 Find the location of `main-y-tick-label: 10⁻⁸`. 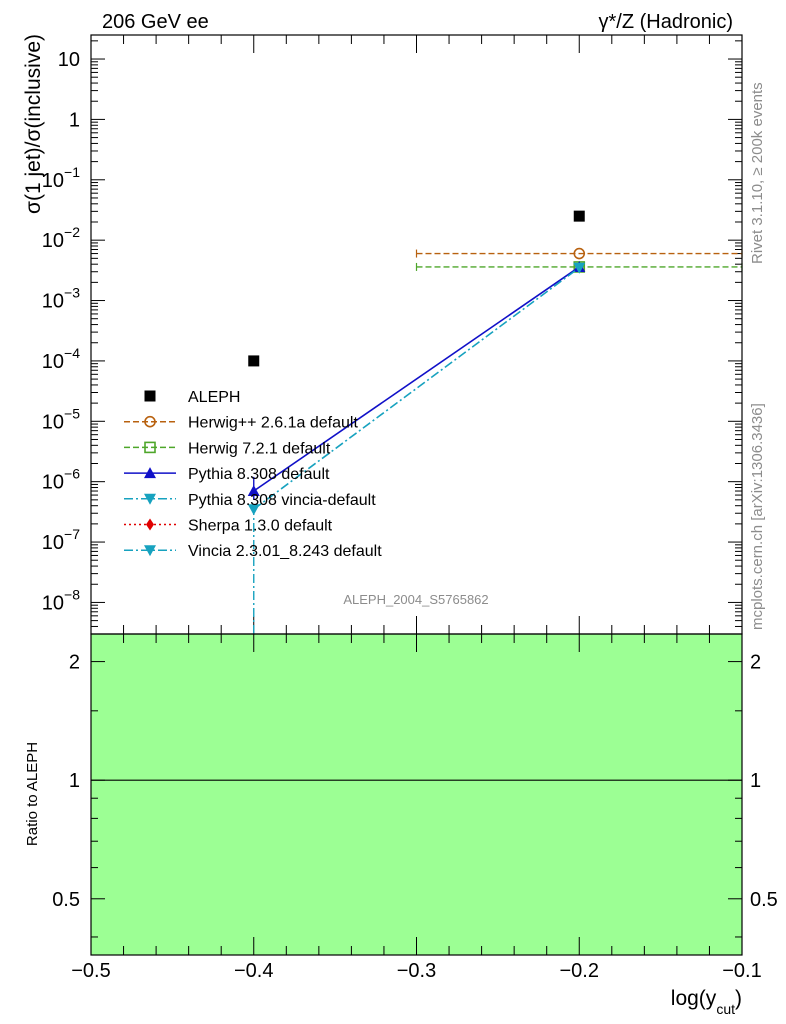

main-y-tick-label: 10⁻⁸ is located at coordinates (61, 600).